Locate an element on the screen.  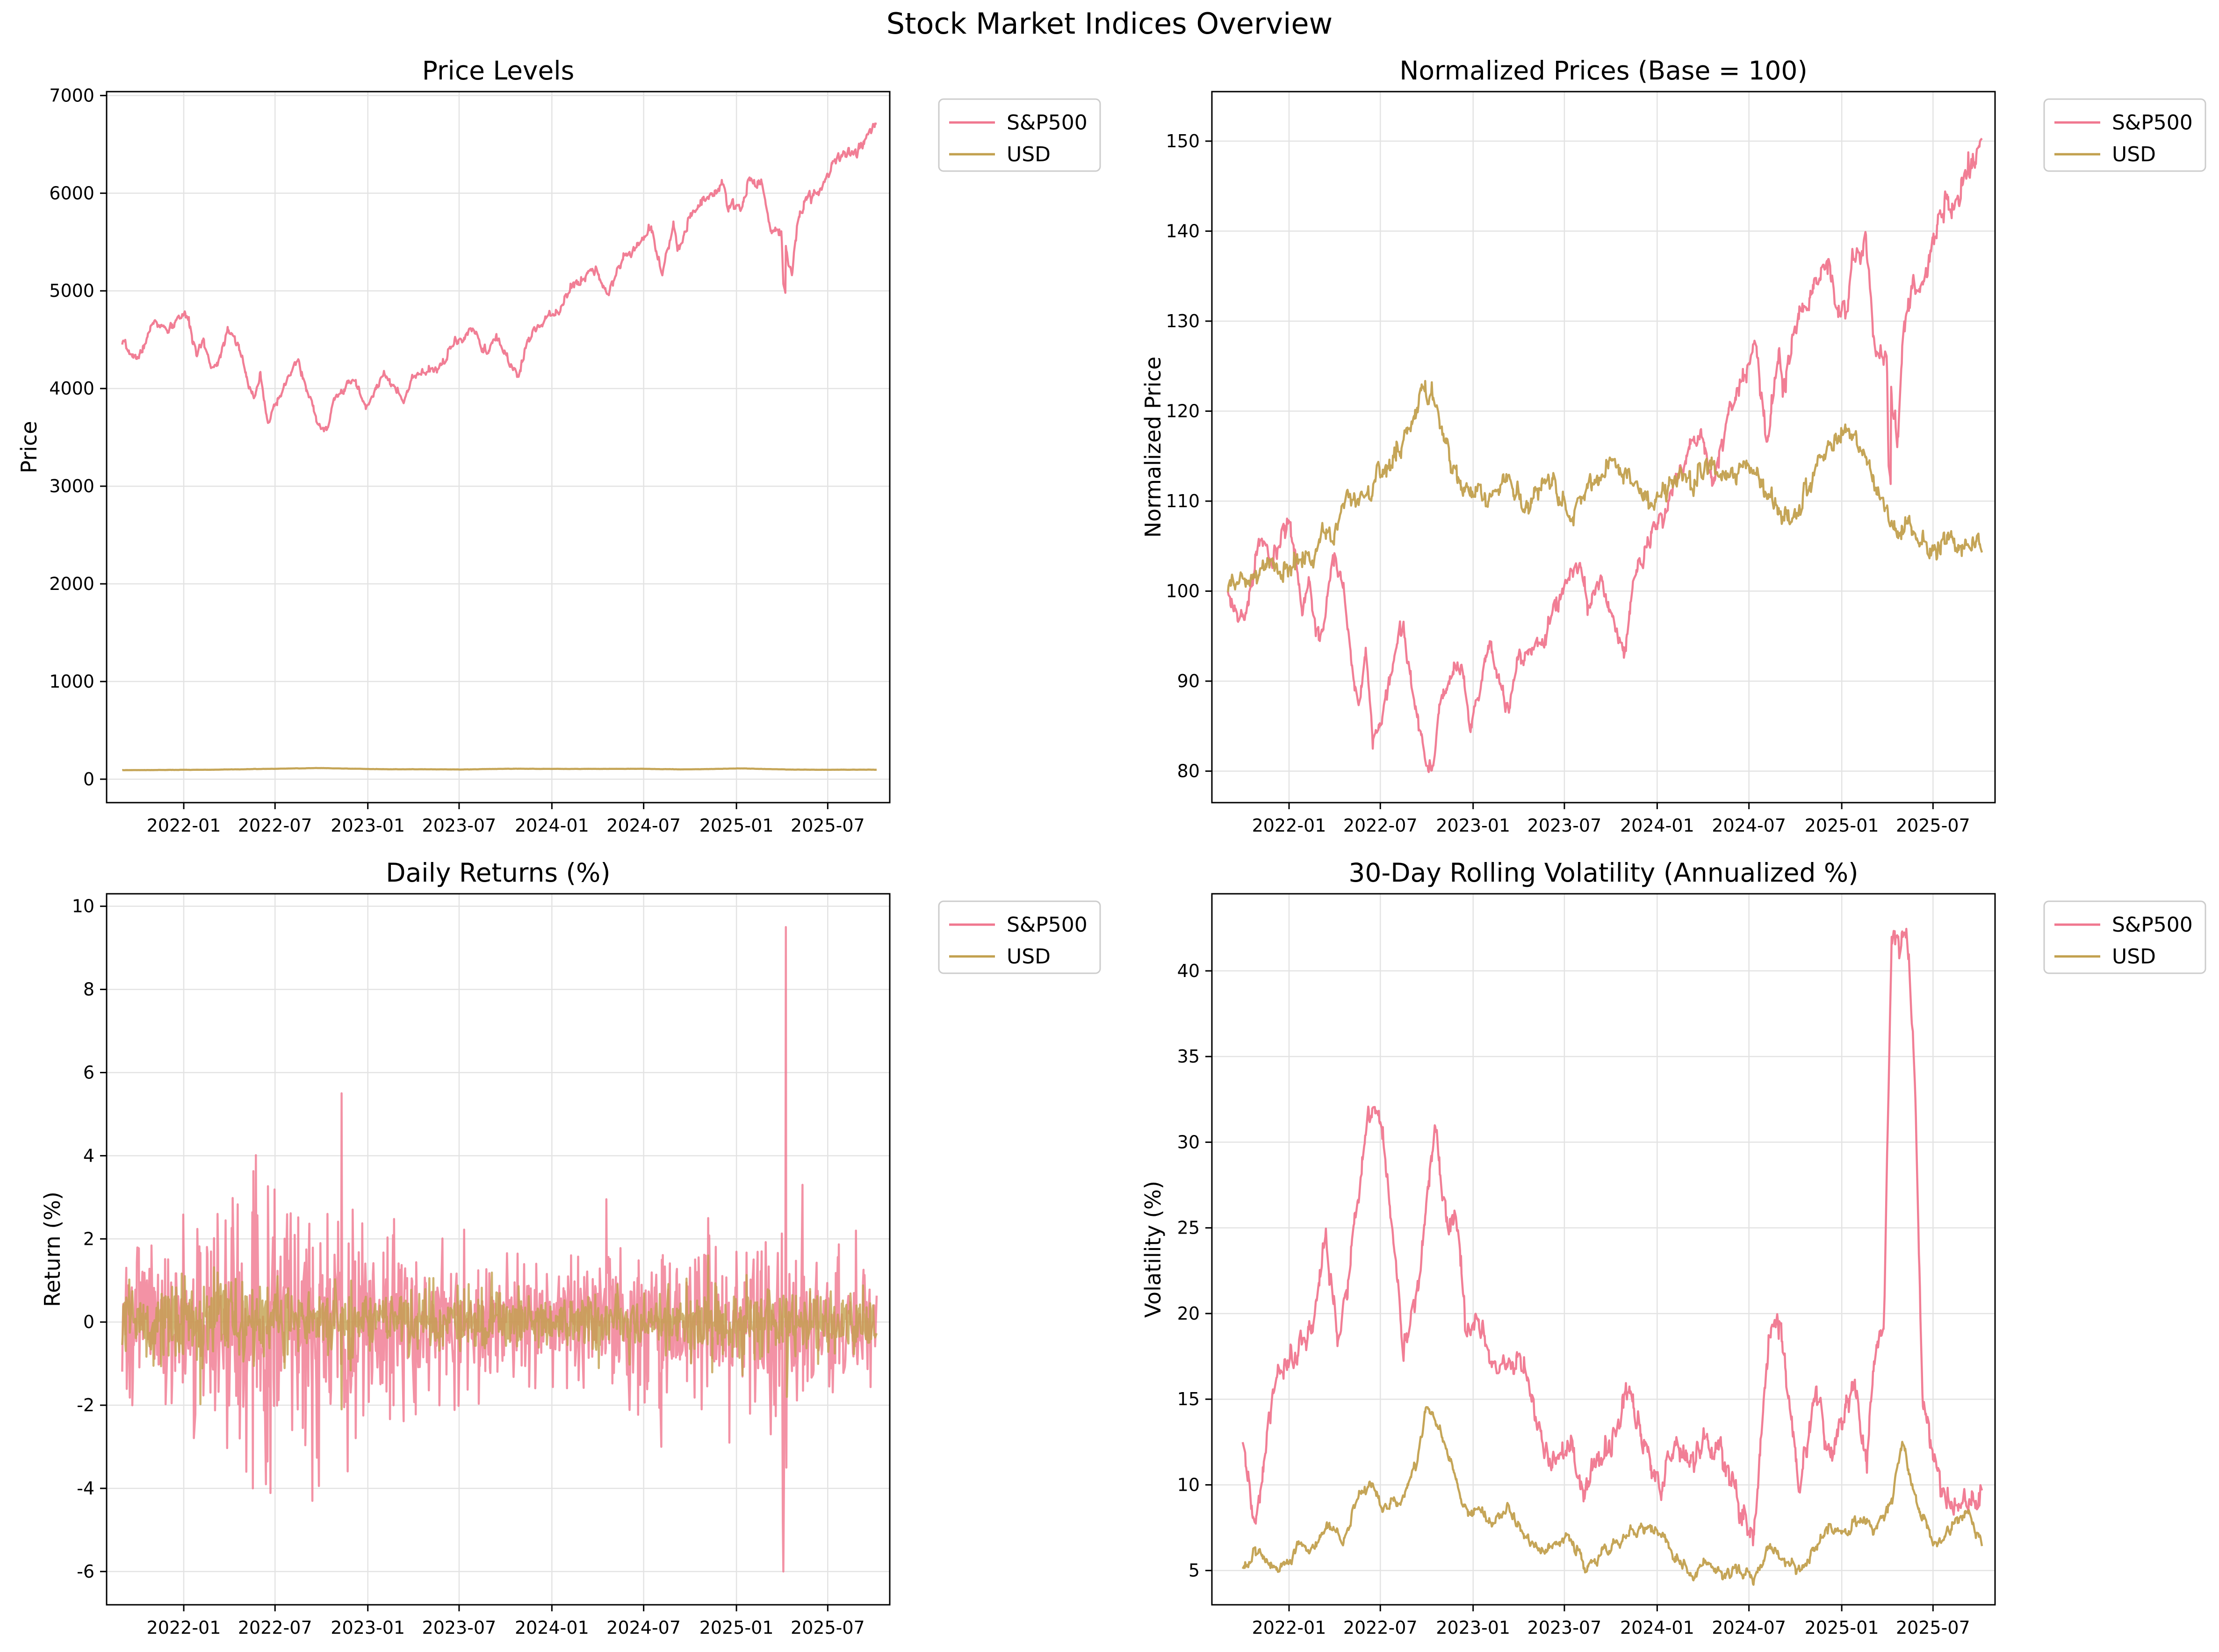
y-axis-label: Return (%) is located at coordinates (52, 1249).